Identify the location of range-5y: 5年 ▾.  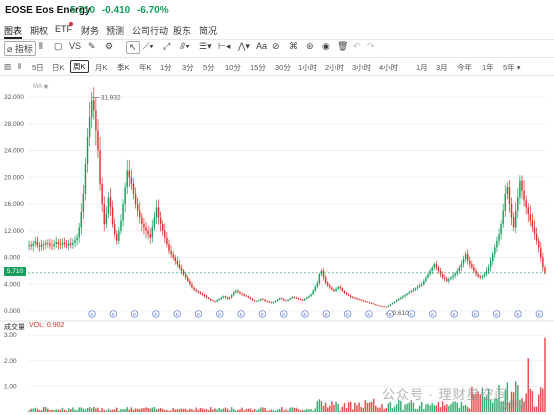
(512, 67).